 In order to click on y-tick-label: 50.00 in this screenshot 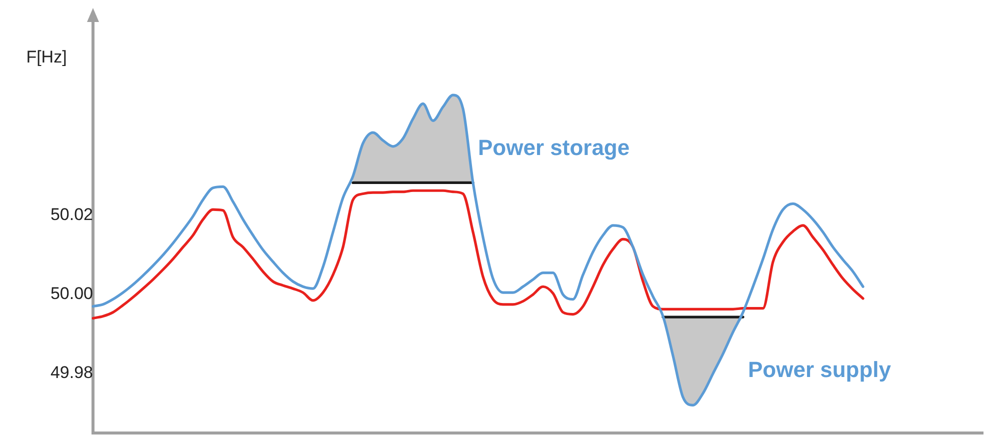, I will do `click(72, 294)`.